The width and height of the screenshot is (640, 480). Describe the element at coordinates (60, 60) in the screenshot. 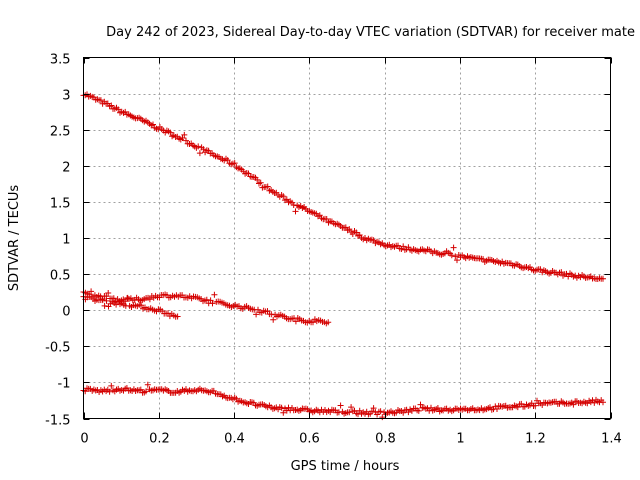

I see `y-tick-label: 3.5` at that location.